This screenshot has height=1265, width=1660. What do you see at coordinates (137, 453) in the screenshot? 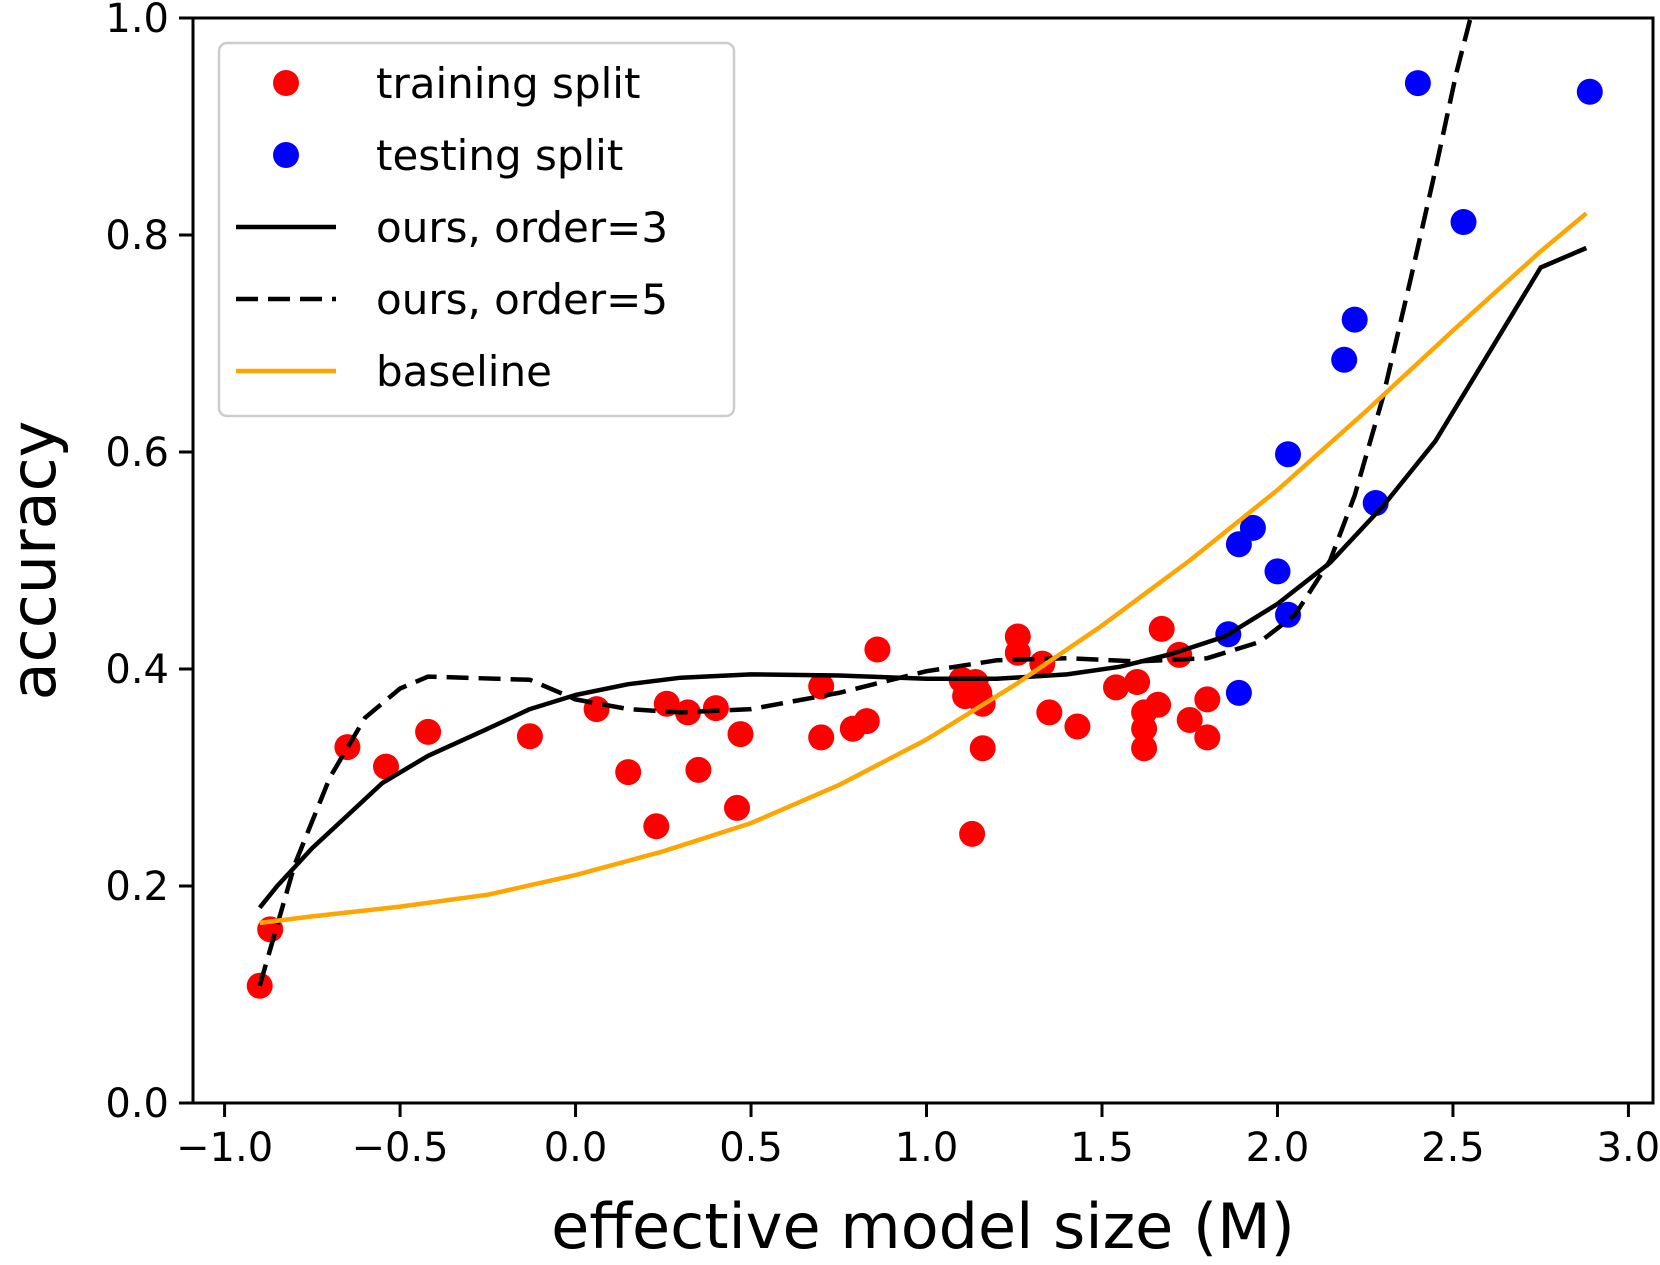
I see `y-tick-label: 0.6` at bounding box center [137, 453].